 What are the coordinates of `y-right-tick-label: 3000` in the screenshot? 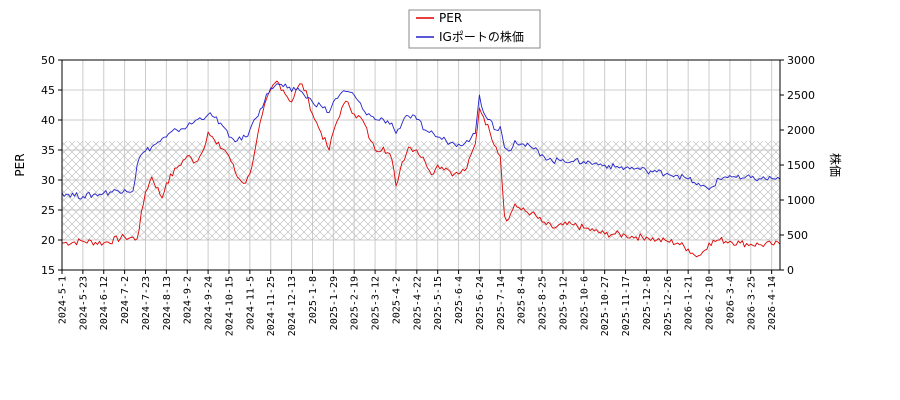 It's located at (801, 60).